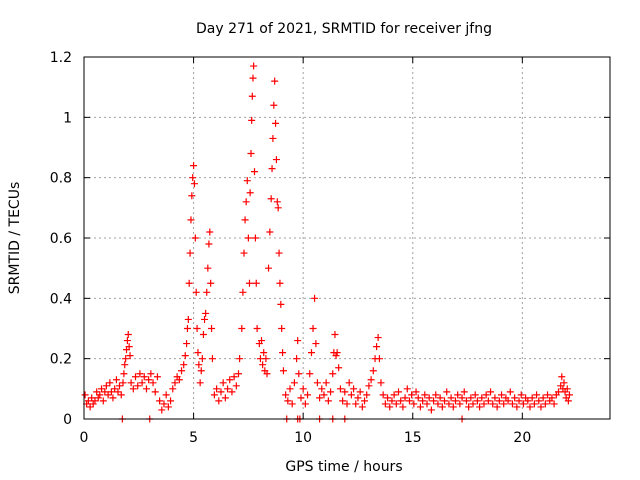 Image resolution: width=640 pixels, height=480 pixels. I want to click on x-tick-label: 15, so click(413, 438).